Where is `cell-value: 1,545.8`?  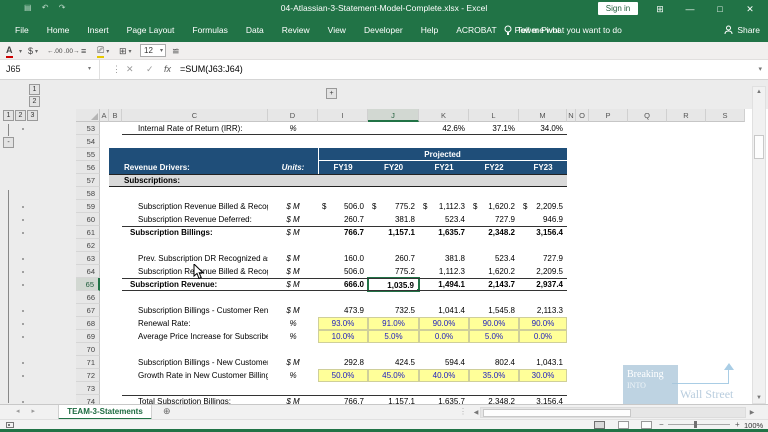
cell-value: 1,545.8 is located at coordinates (501, 310).